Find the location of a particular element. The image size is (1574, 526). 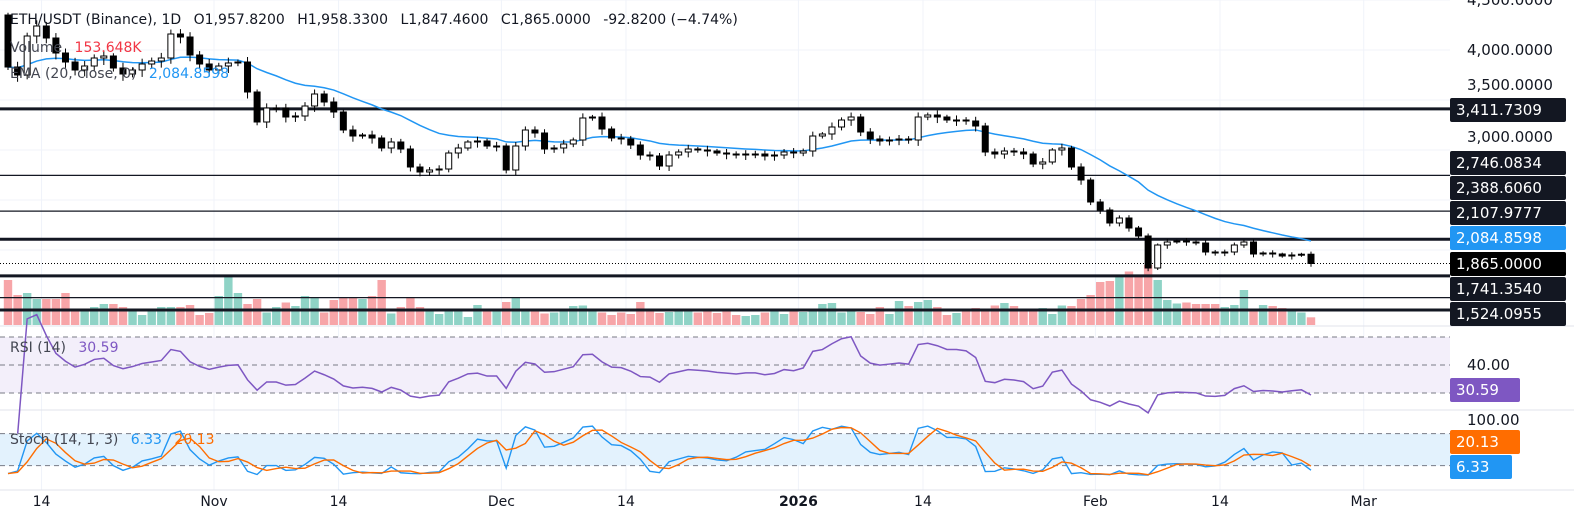

rsi-legend: RSI (14) 30.59 is located at coordinates (68, 348).